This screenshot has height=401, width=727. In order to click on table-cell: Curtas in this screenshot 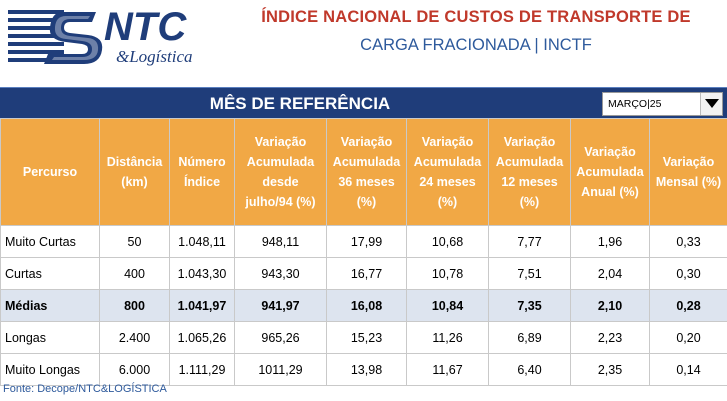, I will do `click(50, 273)`.